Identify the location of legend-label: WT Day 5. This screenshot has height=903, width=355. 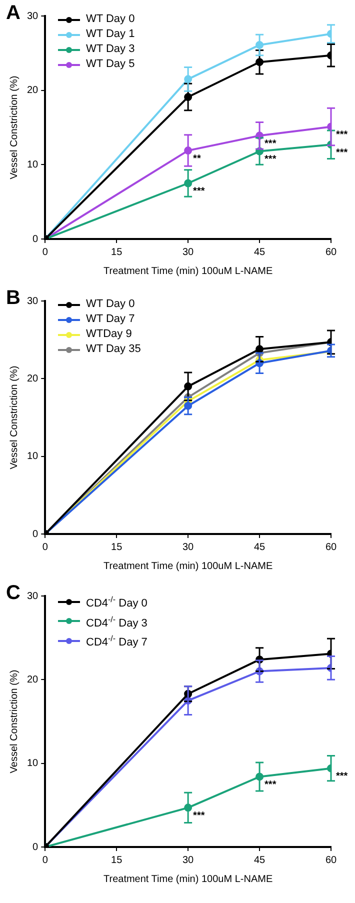
(110, 64).